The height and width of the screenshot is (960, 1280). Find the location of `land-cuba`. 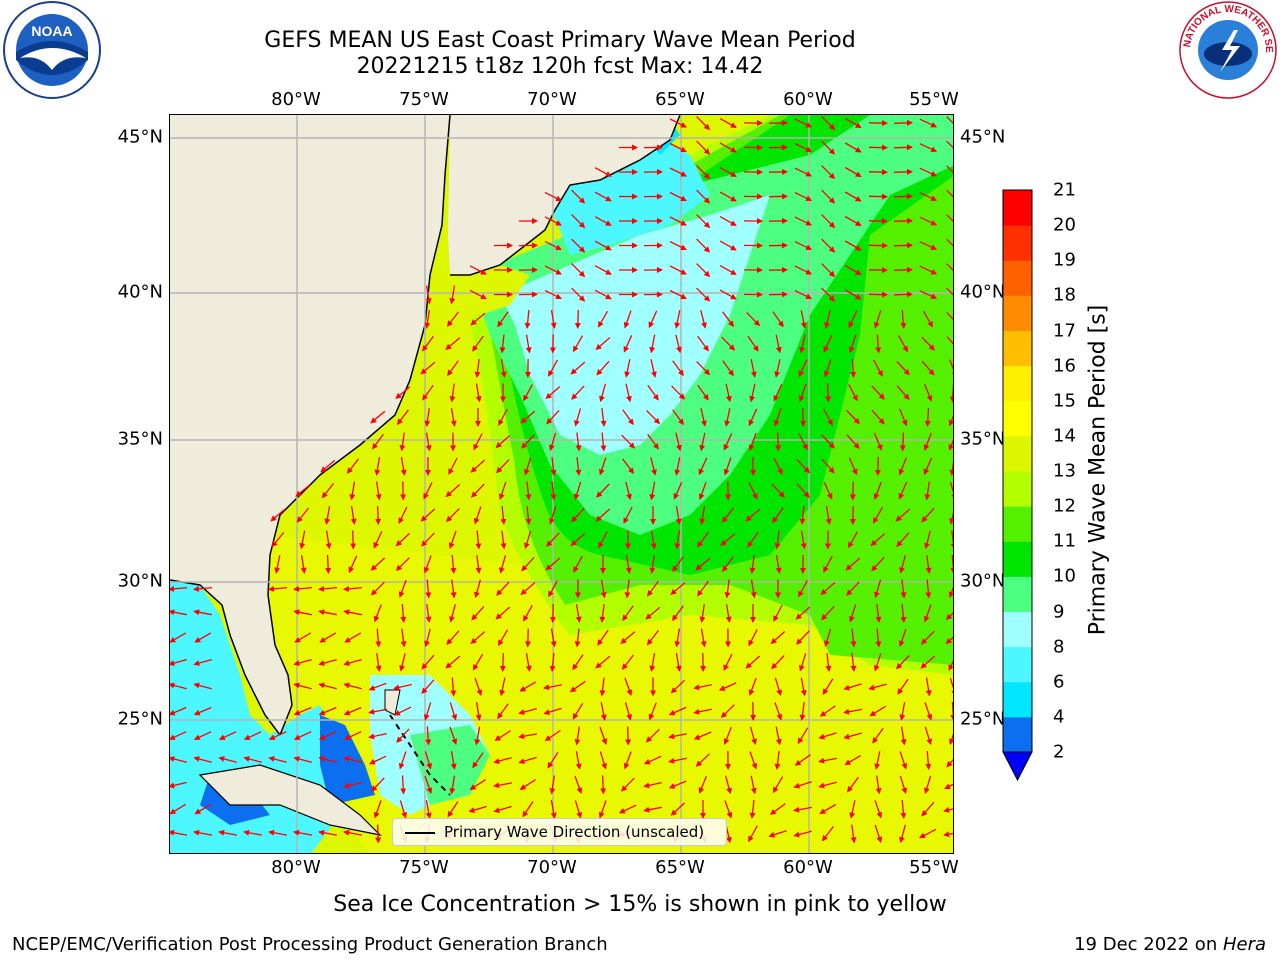

land-cuba is located at coordinates (290, 800).